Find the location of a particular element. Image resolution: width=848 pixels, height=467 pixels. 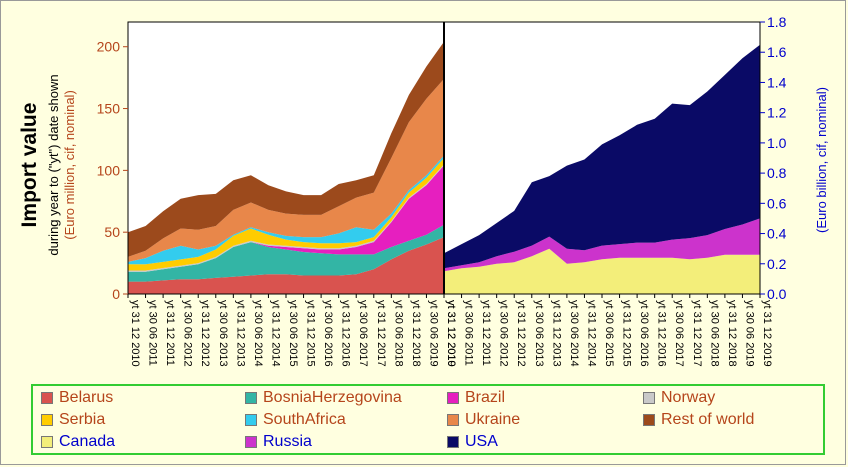

left-xtick-label: yt 30 06 2011 is located at coordinates (153, 333).